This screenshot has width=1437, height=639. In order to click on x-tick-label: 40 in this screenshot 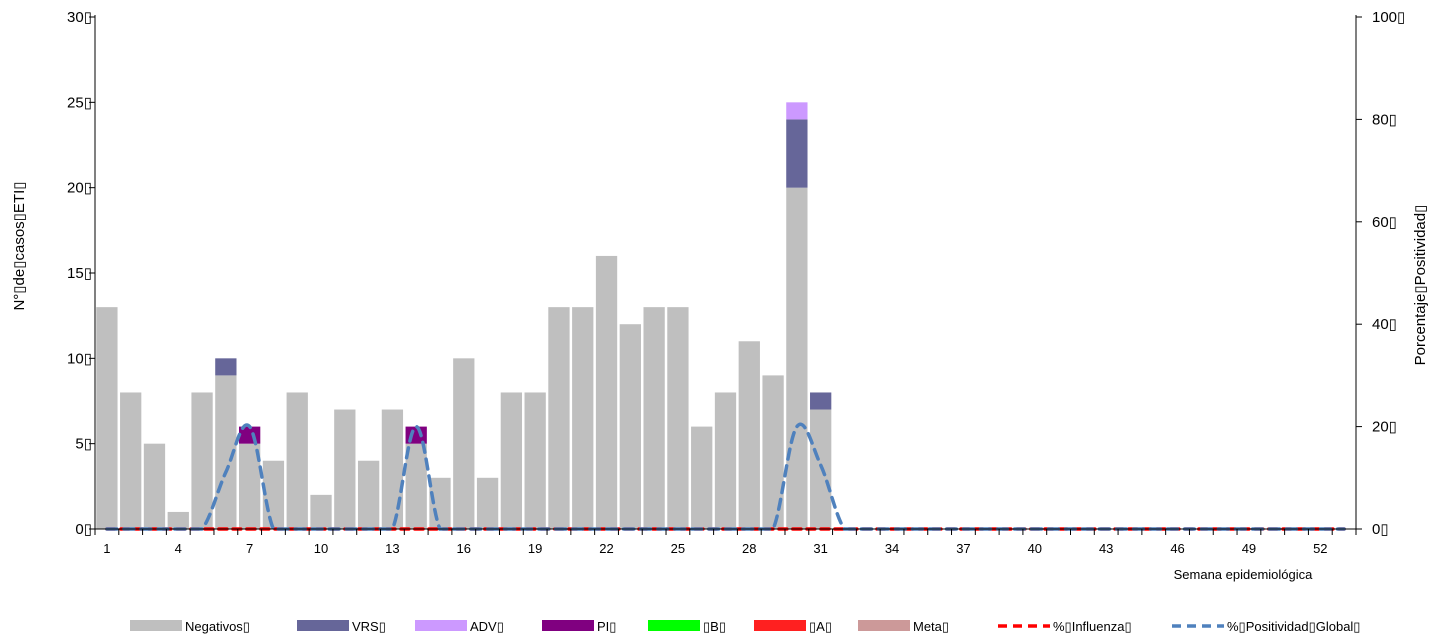, I will do `click(1035, 548)`.